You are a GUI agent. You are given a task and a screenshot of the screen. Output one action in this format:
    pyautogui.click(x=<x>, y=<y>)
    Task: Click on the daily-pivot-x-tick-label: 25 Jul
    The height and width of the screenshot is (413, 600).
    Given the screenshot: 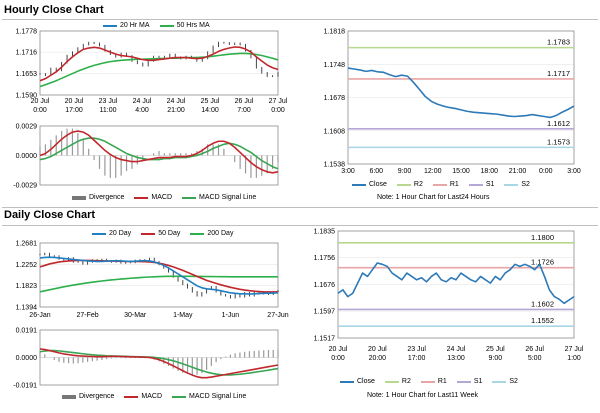 What is the action you would take?
    pyautogui.click(x=495, y=349)
    